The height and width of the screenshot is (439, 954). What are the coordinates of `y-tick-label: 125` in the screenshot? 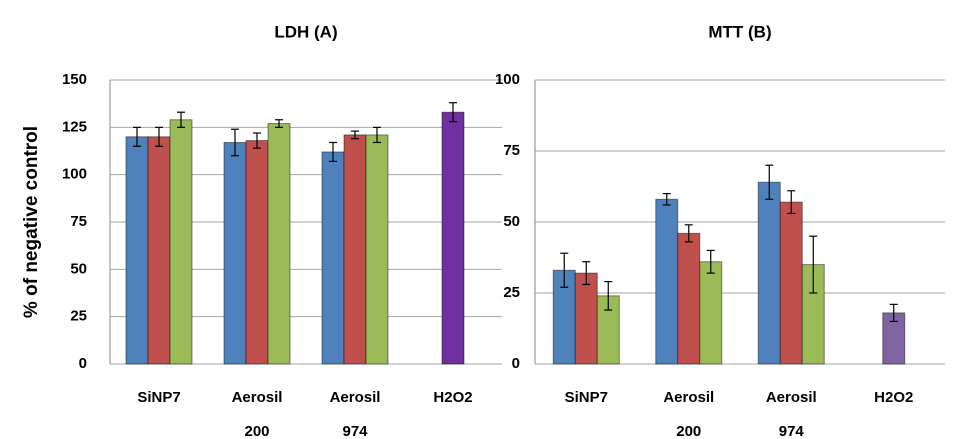 It's located at (74, 126).